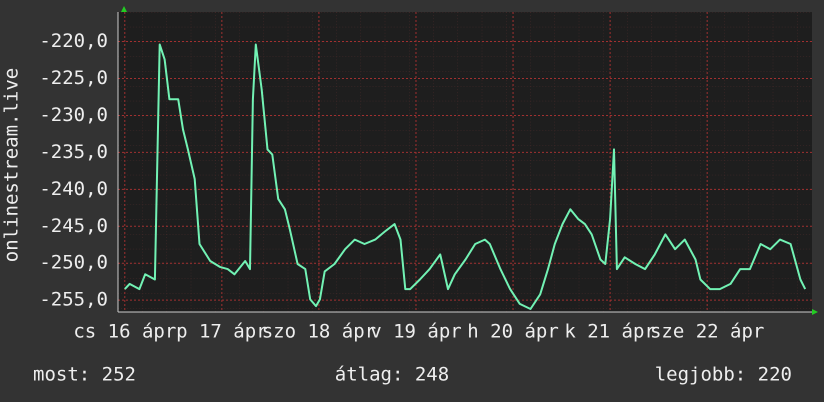  What do you see at coordinates (124, 332) in the screenshot?
I see `x-tick-label: cs 16 ápr` at bounding box center [124, 332].